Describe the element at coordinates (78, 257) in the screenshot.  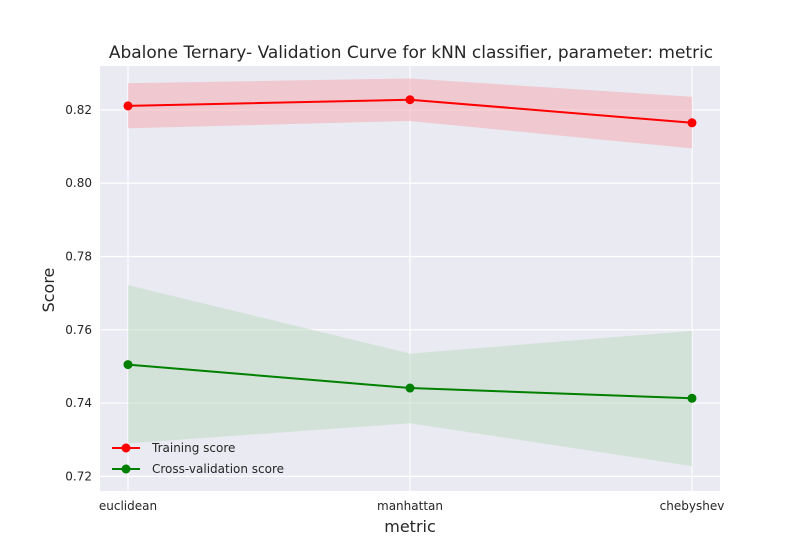
I see `y-tick-label: 0.78` at that location.